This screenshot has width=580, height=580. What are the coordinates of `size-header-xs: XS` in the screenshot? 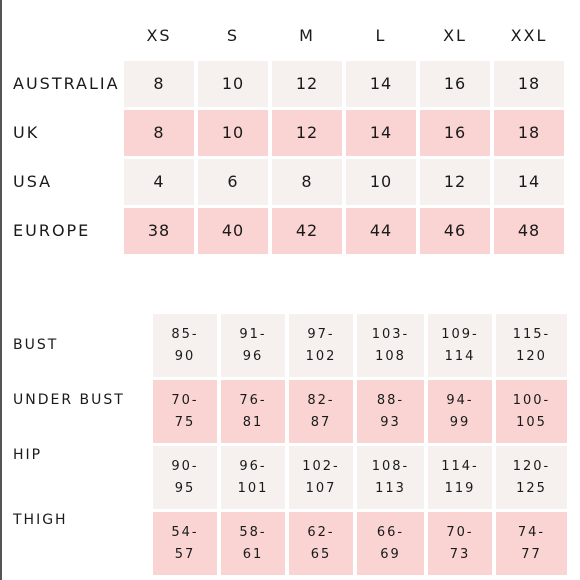 It's located at (159, 35).